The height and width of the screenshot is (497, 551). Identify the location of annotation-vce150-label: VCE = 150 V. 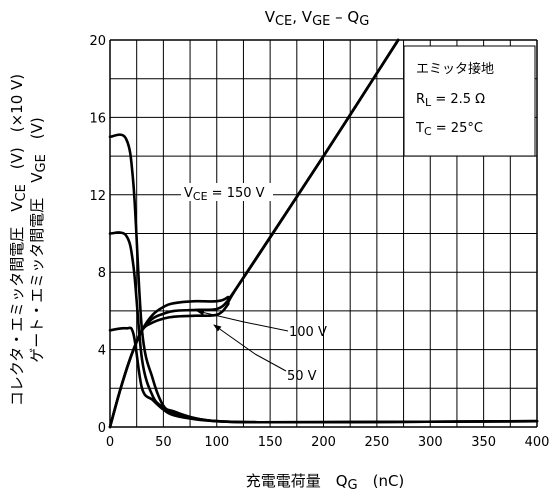
(224, 194).